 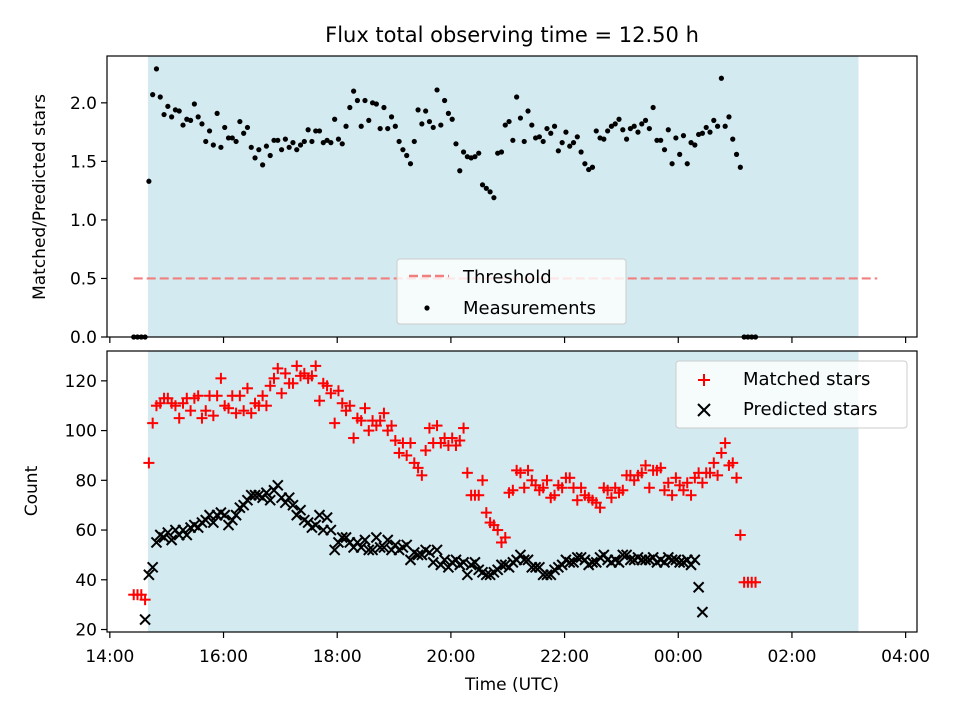 I want to click on x-tick-label: 00:00, so click(x=678, y=657).